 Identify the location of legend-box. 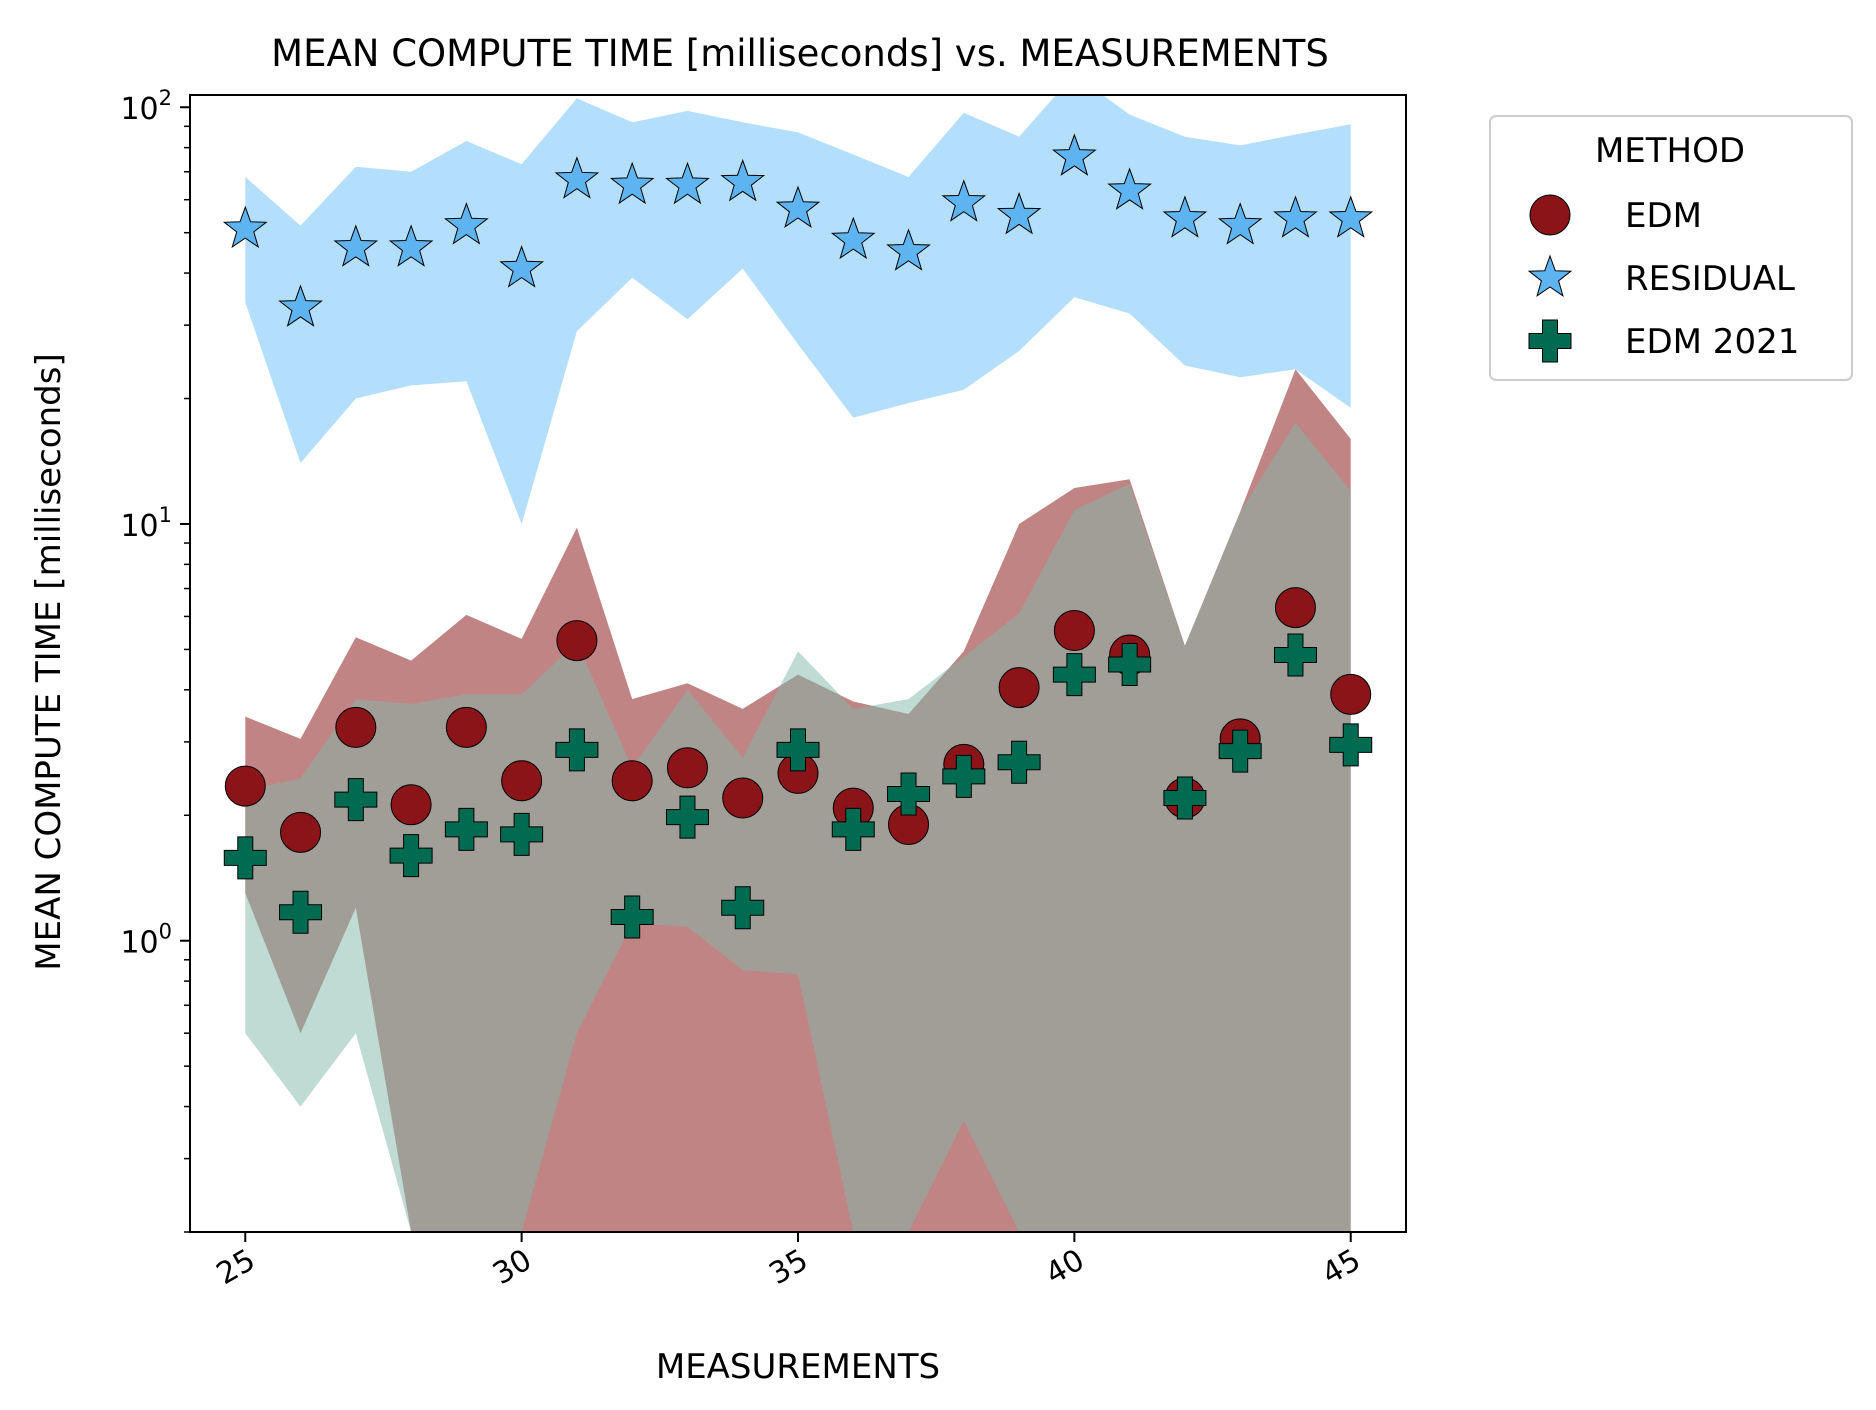
(1671, 248).